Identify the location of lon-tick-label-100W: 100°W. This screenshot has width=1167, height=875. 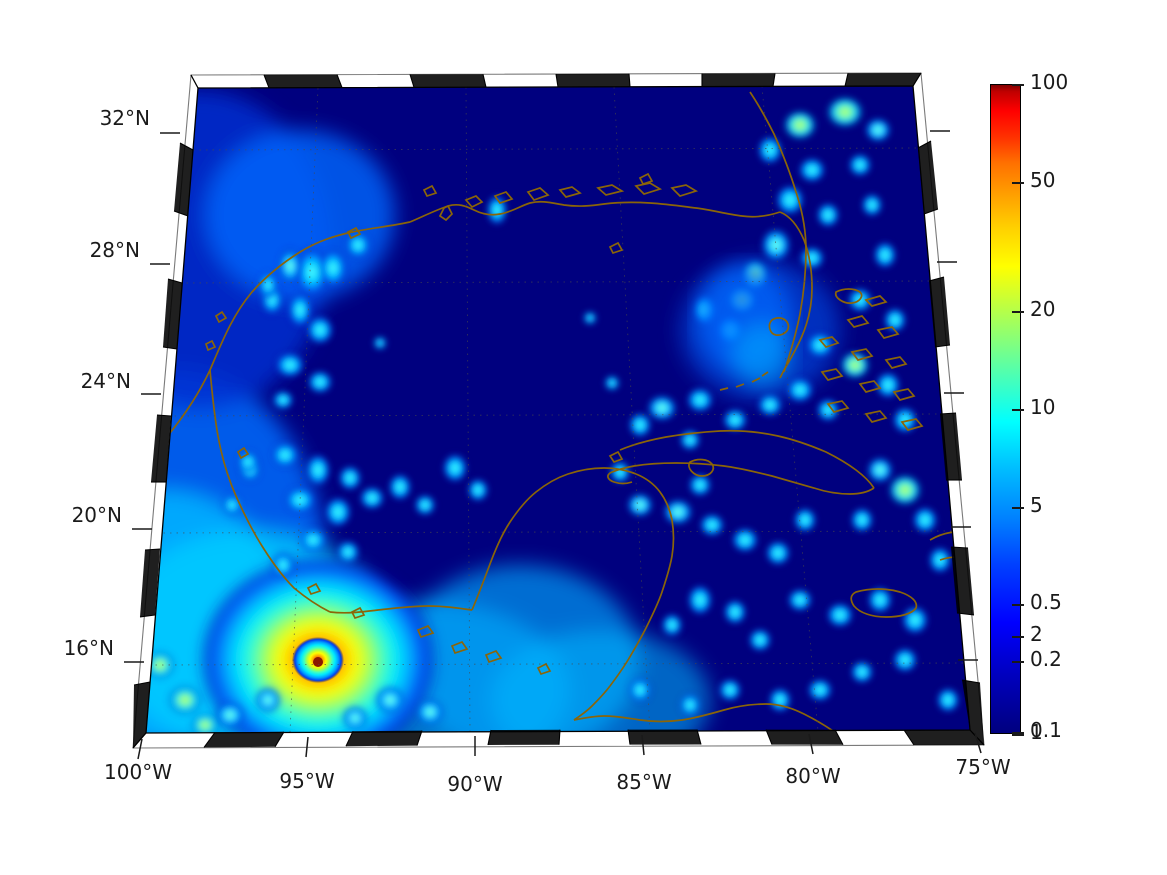
(138, 772).